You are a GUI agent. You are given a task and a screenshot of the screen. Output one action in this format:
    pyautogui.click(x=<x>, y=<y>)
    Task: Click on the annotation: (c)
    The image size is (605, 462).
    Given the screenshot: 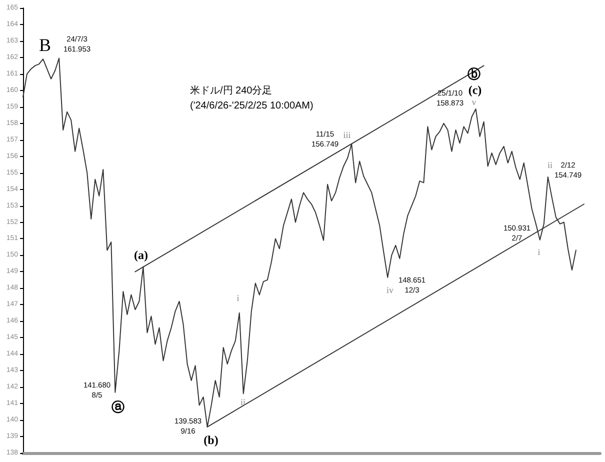 What is the action you would take?
    pyautogui.click(x=475, y=90)
    